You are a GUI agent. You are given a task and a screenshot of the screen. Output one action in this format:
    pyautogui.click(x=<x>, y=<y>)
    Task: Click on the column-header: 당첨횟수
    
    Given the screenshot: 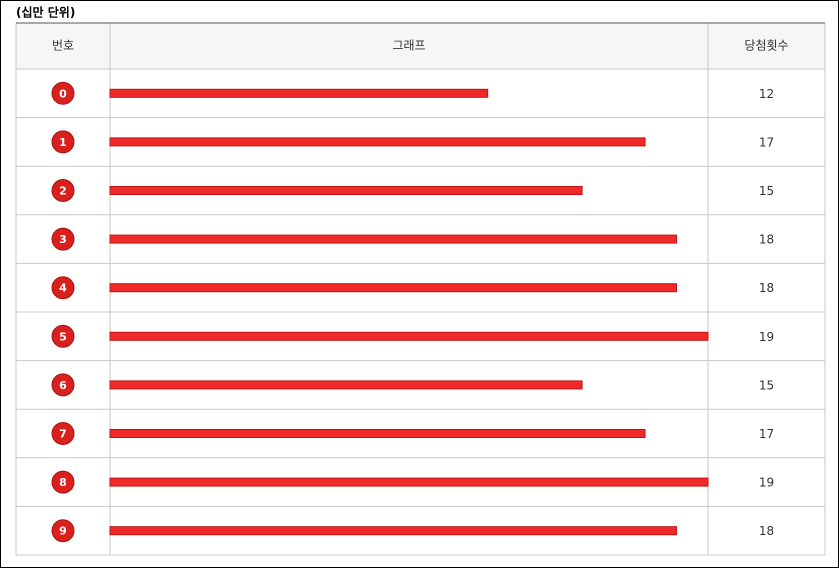 What is the action you would take?
    pyautogui.click(x=766, y=46)
    